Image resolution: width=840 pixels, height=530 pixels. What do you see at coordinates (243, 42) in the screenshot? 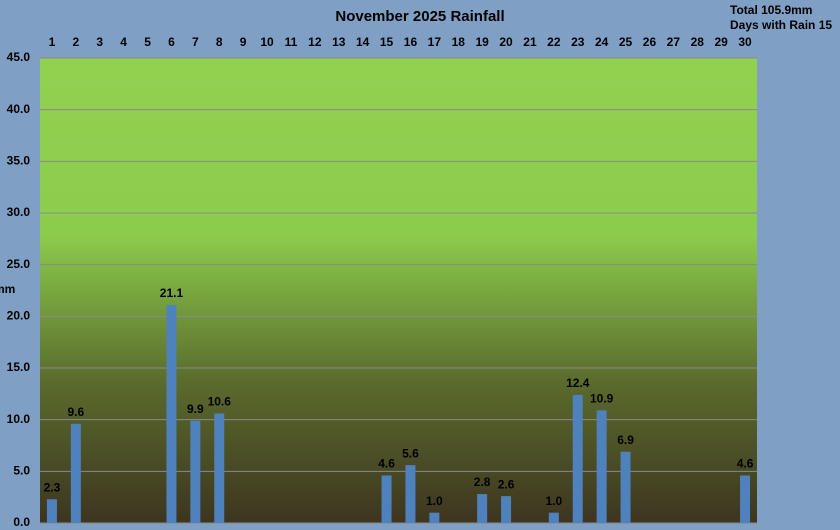
I see `x-tick-label: 9` at bounding box center [243, 42].